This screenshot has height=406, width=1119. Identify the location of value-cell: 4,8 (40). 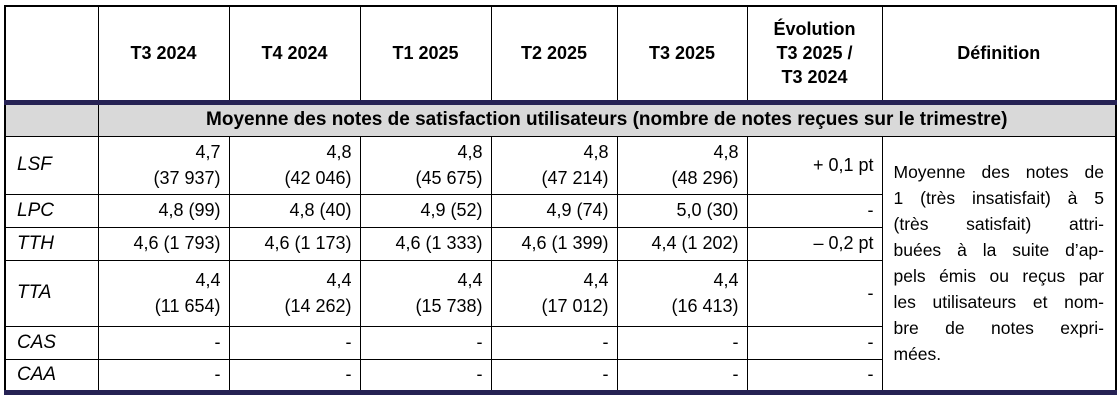
(294, 210).